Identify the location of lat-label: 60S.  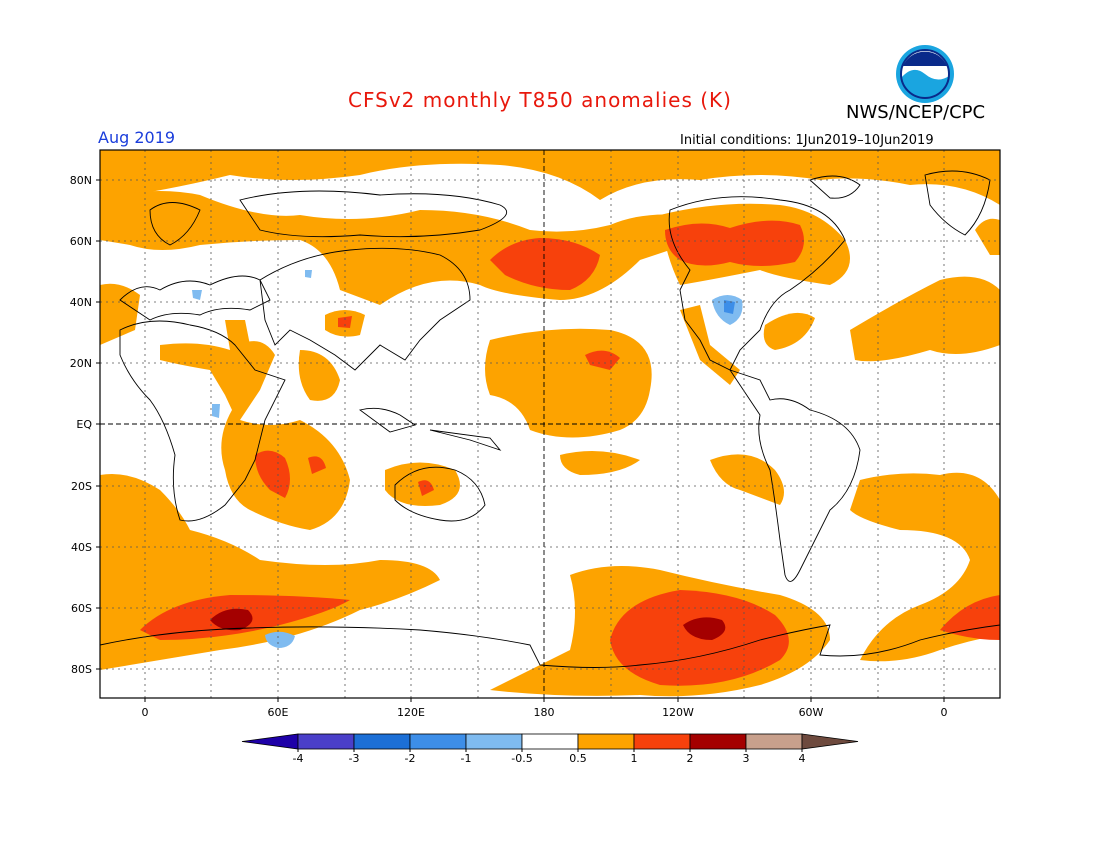
(81, 608).